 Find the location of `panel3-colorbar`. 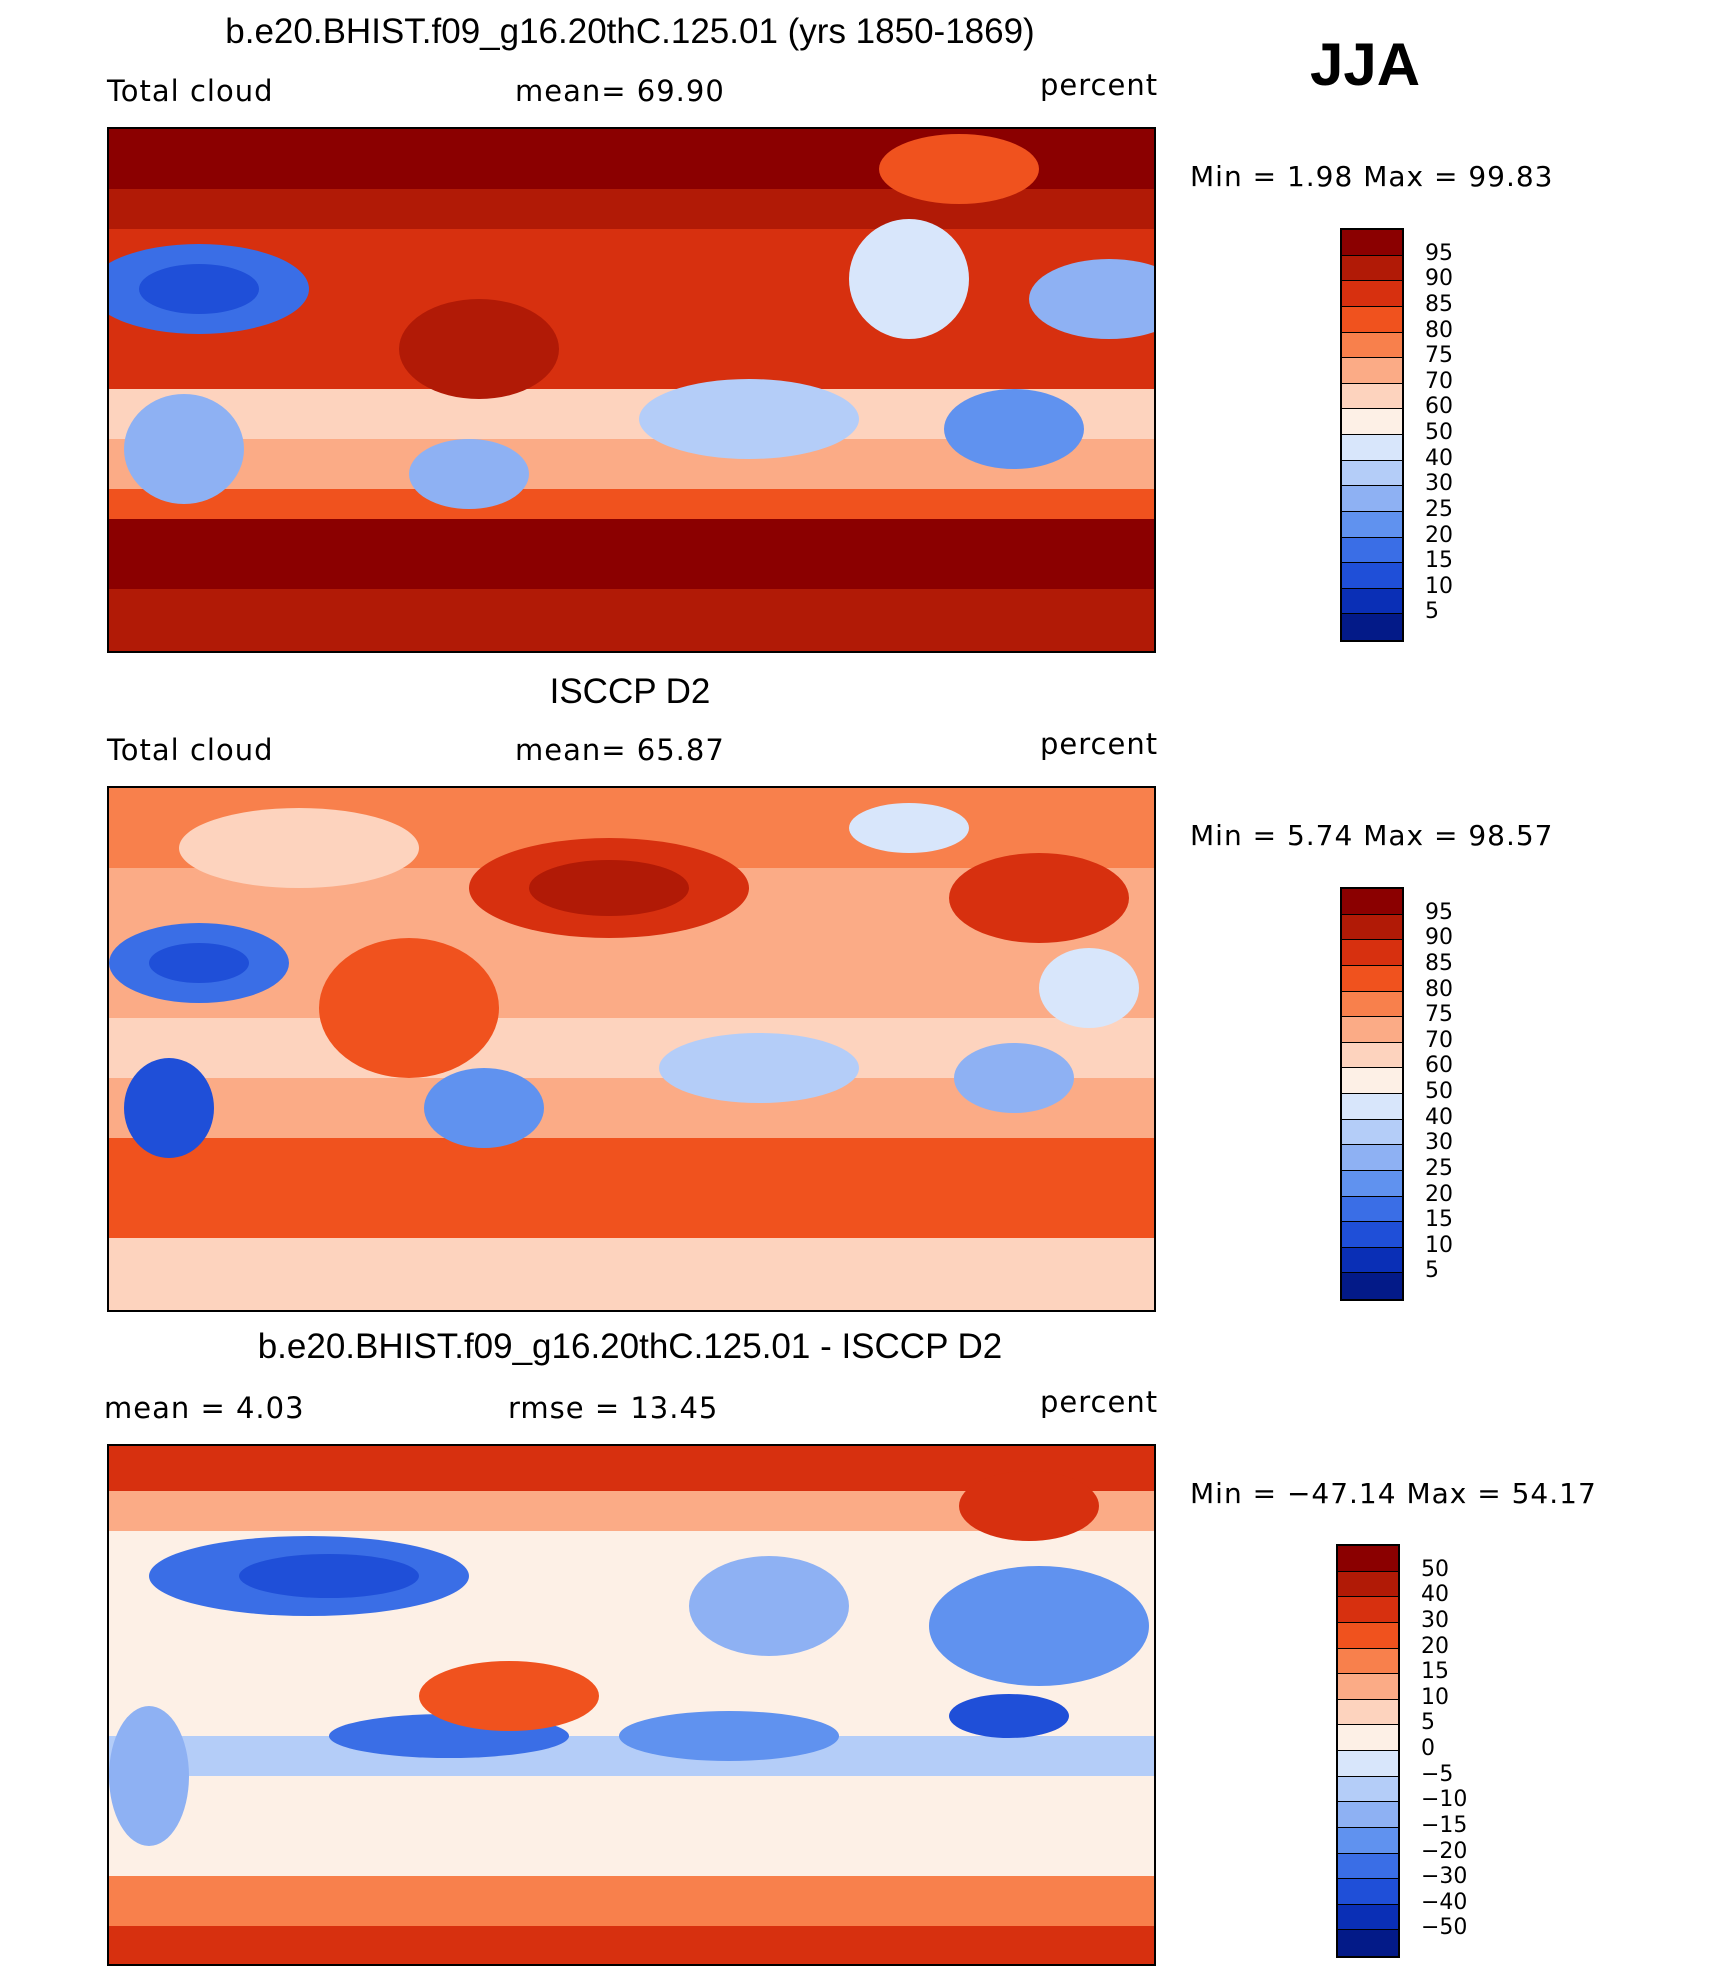

panel3-colorbar is located at coordinates (1368, 1751).